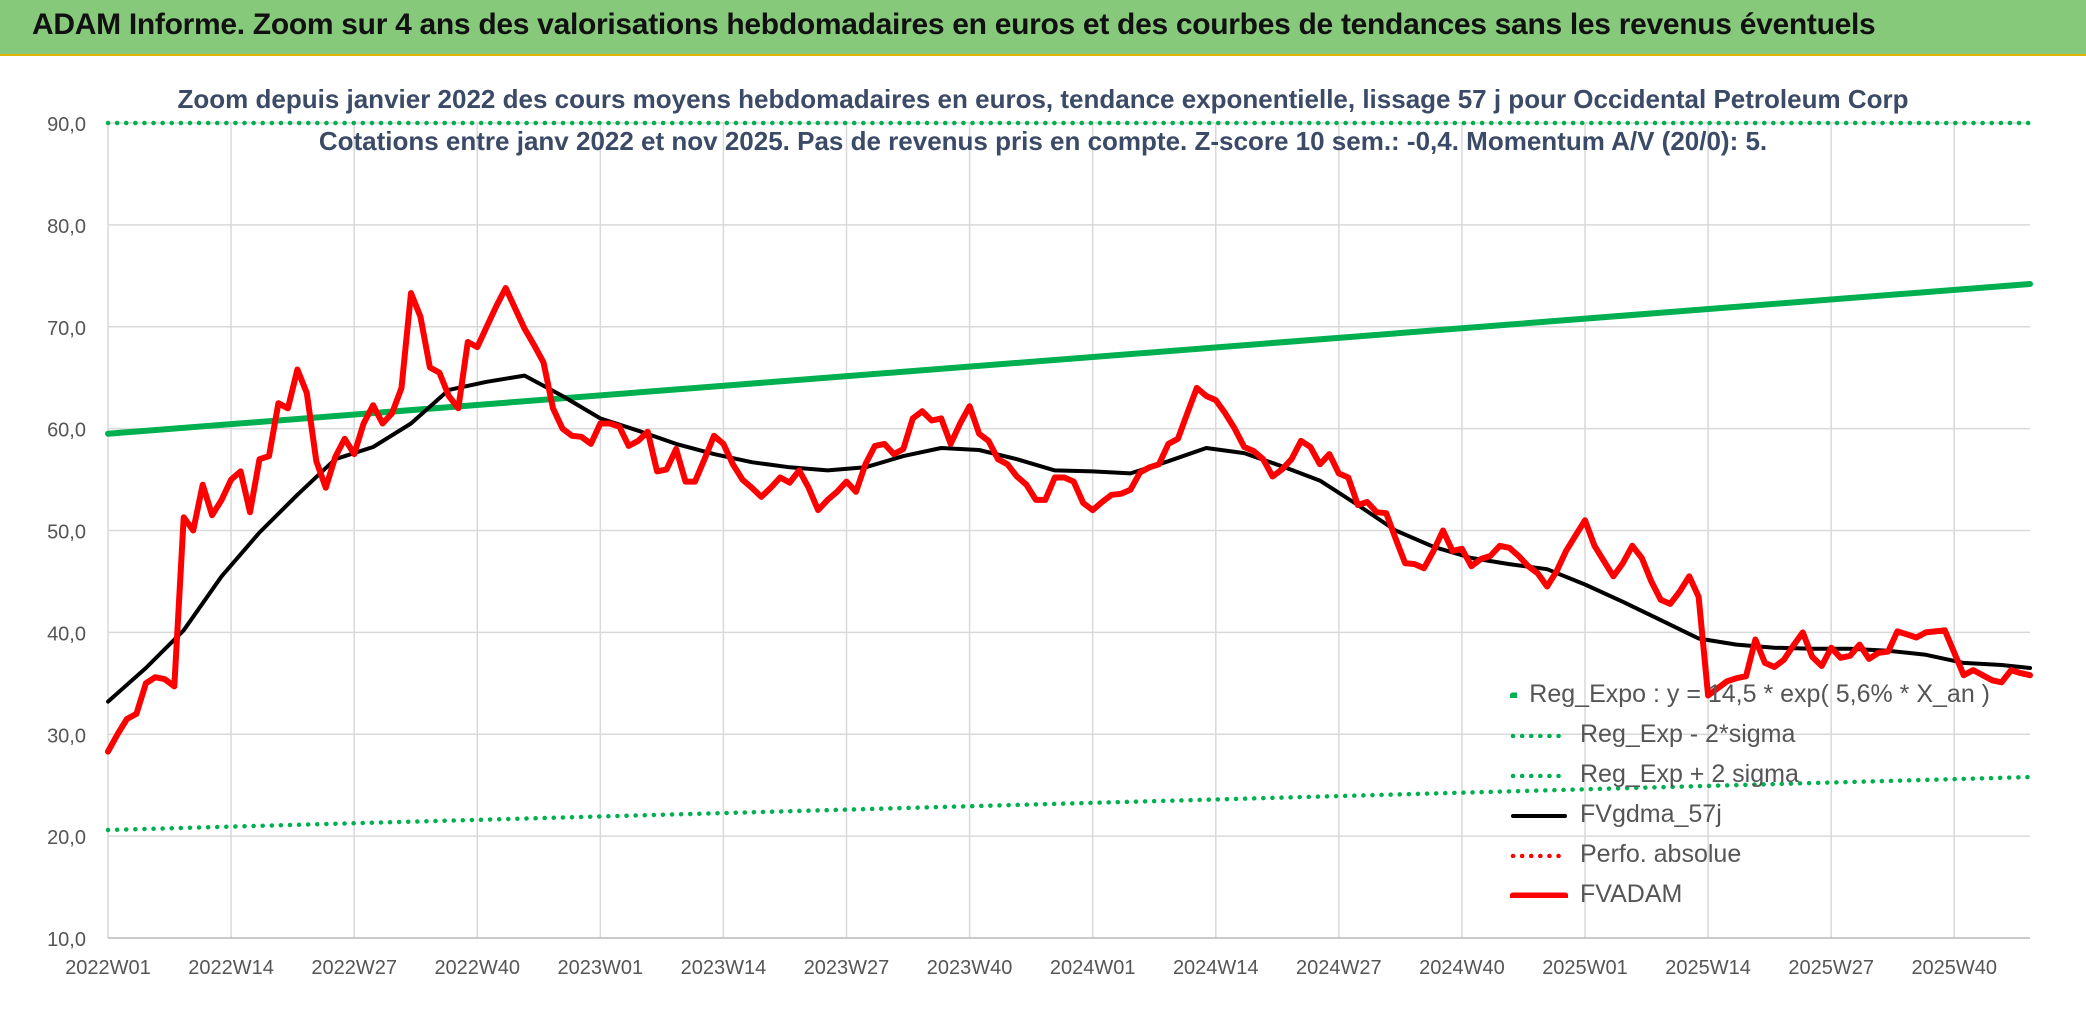  Describe the element at coordinates (1631, 893) in the screenshot. I see `legend-label: FVADAM` at that location.